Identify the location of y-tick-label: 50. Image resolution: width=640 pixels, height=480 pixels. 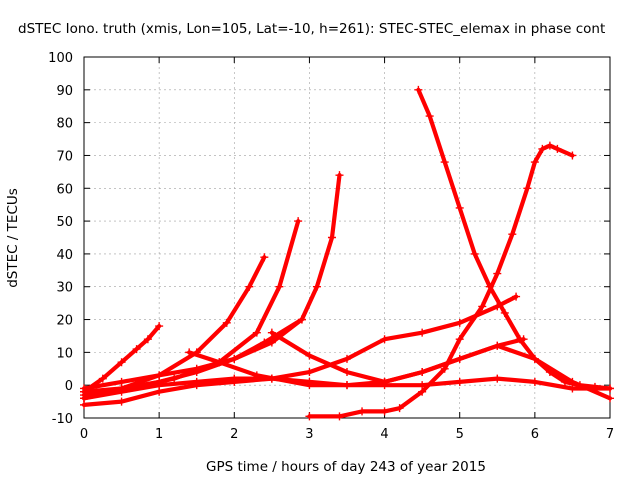
(64, 222).